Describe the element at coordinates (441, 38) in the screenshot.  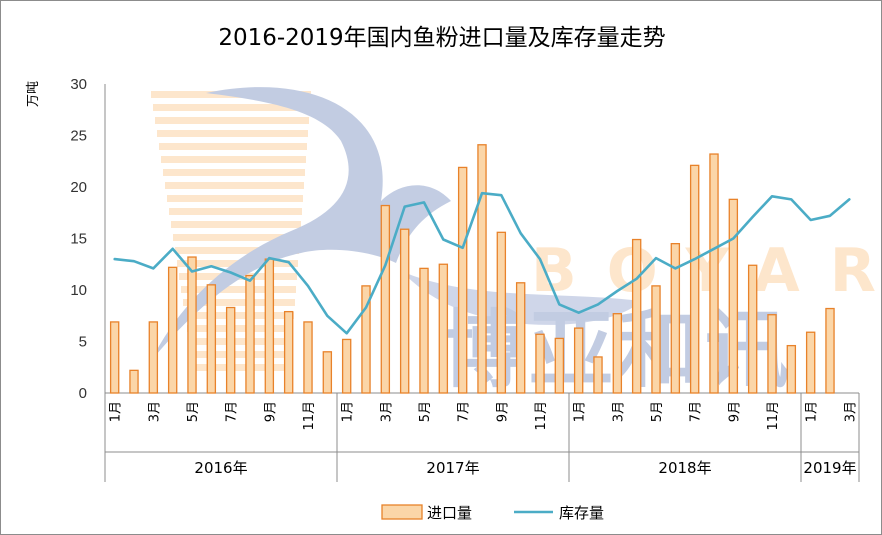
I see `chart-title: 2016-2019年国内鱼粉进口量及库存量走势` at that location.